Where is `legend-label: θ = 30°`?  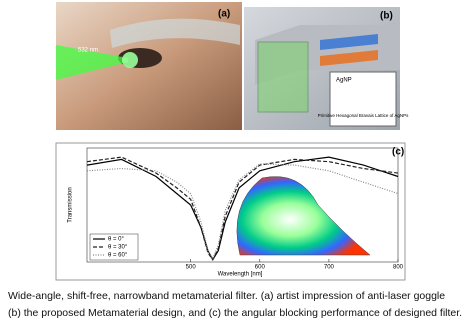 legend-label: θ = 30° is located at coordinates (118, 248).